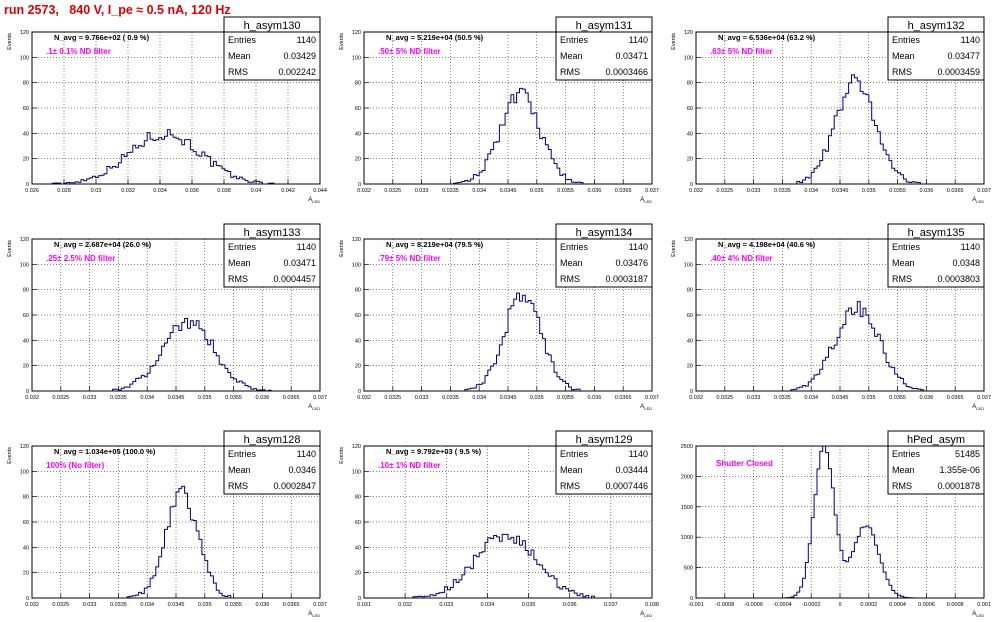 The image size is (996, 622). Describe the element at coordinates (78, 51) in the screenshot. I see `filter-annotation: .1± 0.1% ND filter` at that location.